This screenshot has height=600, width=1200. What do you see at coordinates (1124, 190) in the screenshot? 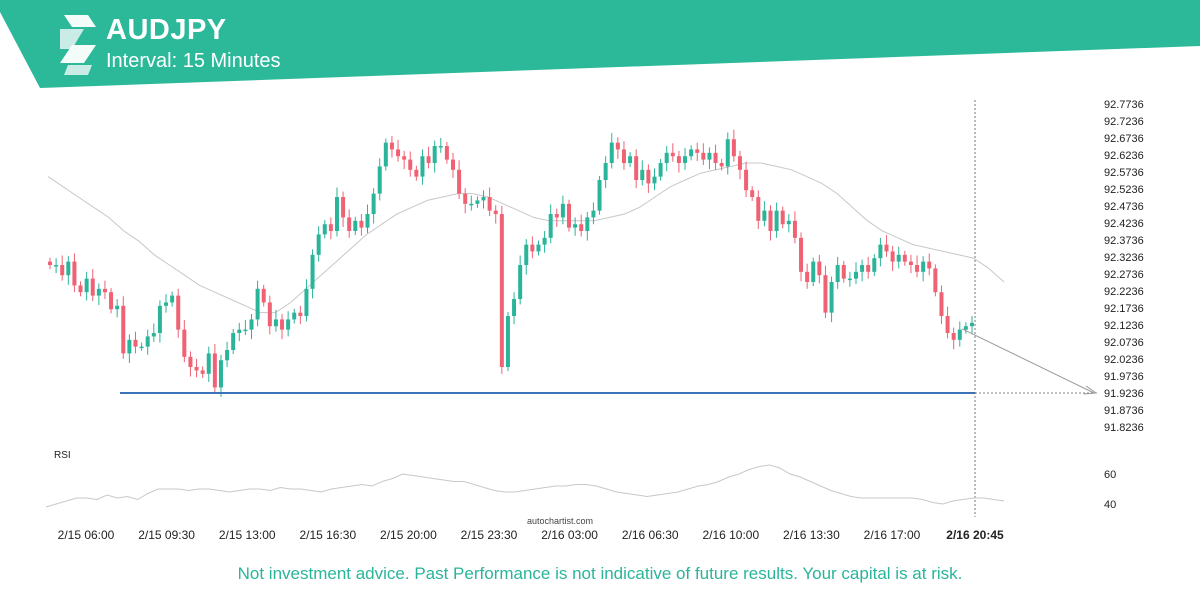
I see `y-tick-label: 92.5236` at bounding box center [1124, 190].